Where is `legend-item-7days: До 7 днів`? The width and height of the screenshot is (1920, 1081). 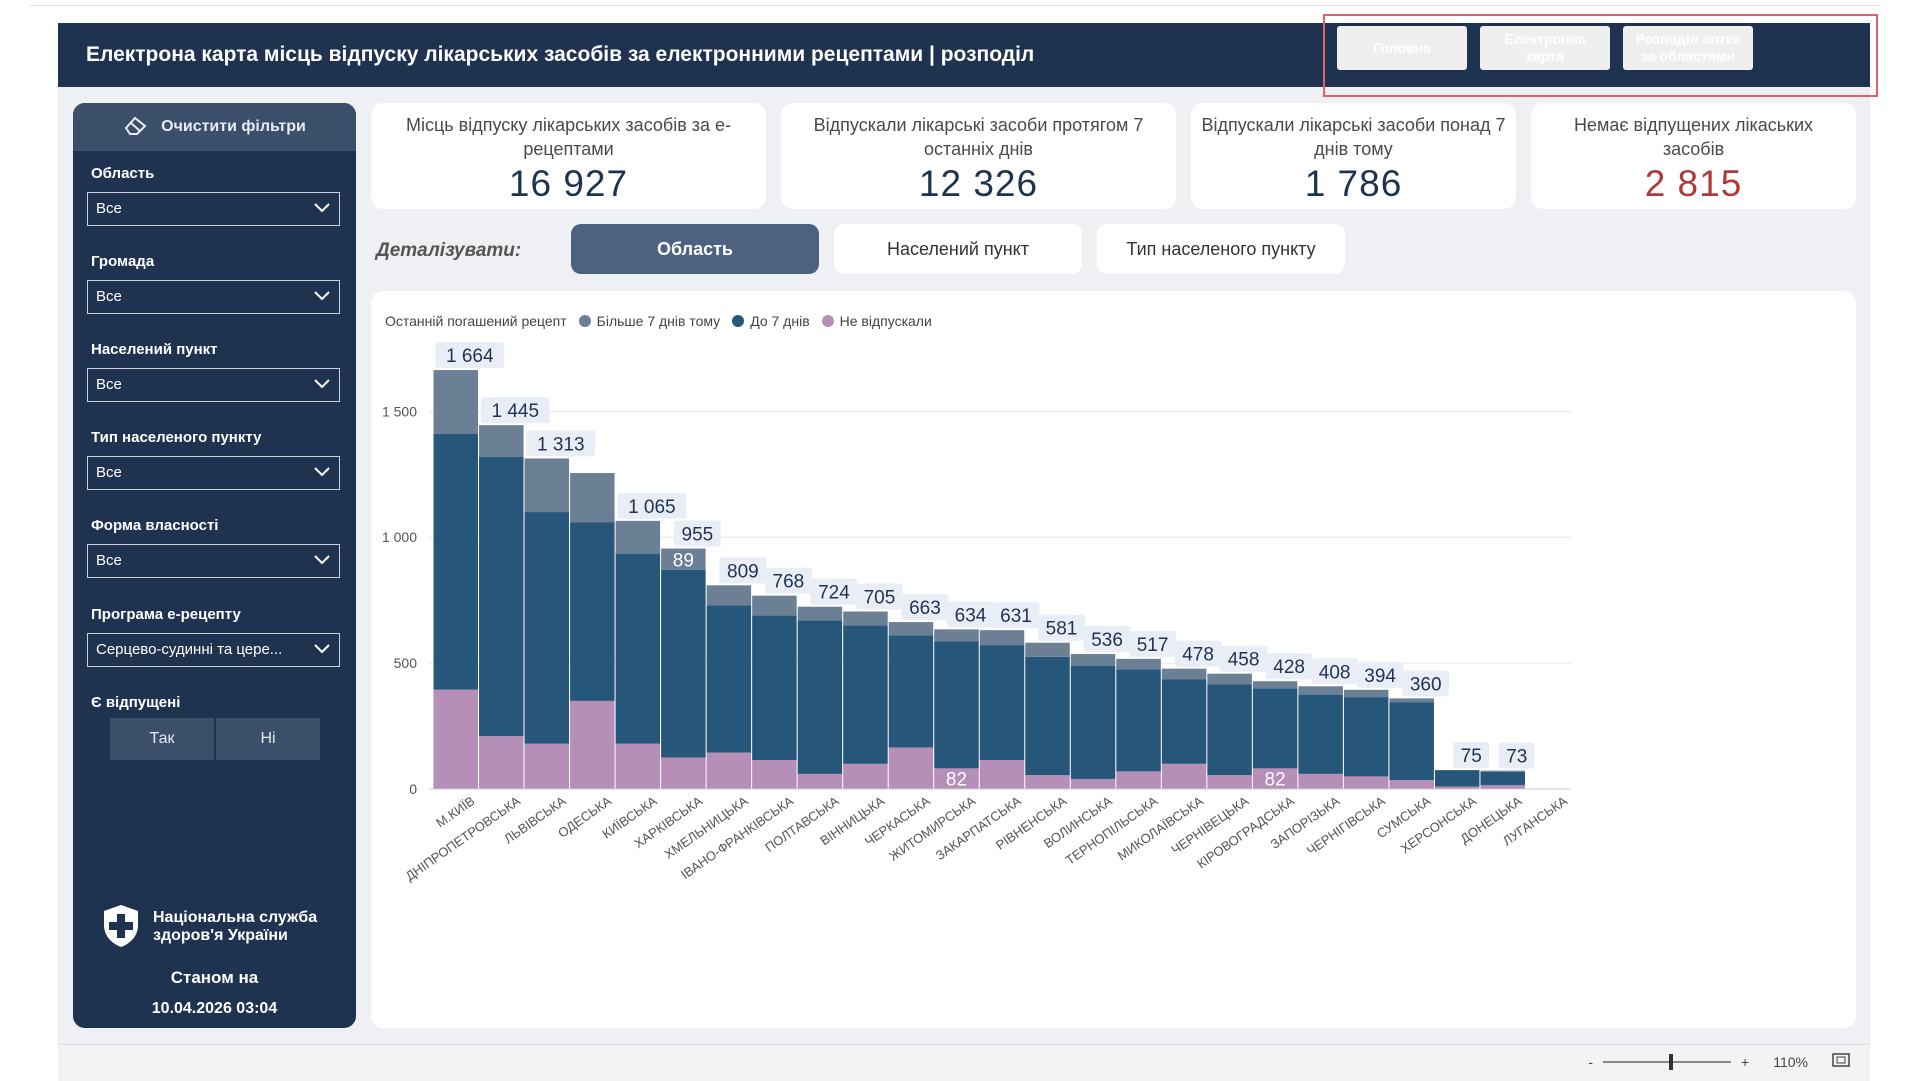
legend-item-7days: До 7 днів is located at coordinates (780, 321).